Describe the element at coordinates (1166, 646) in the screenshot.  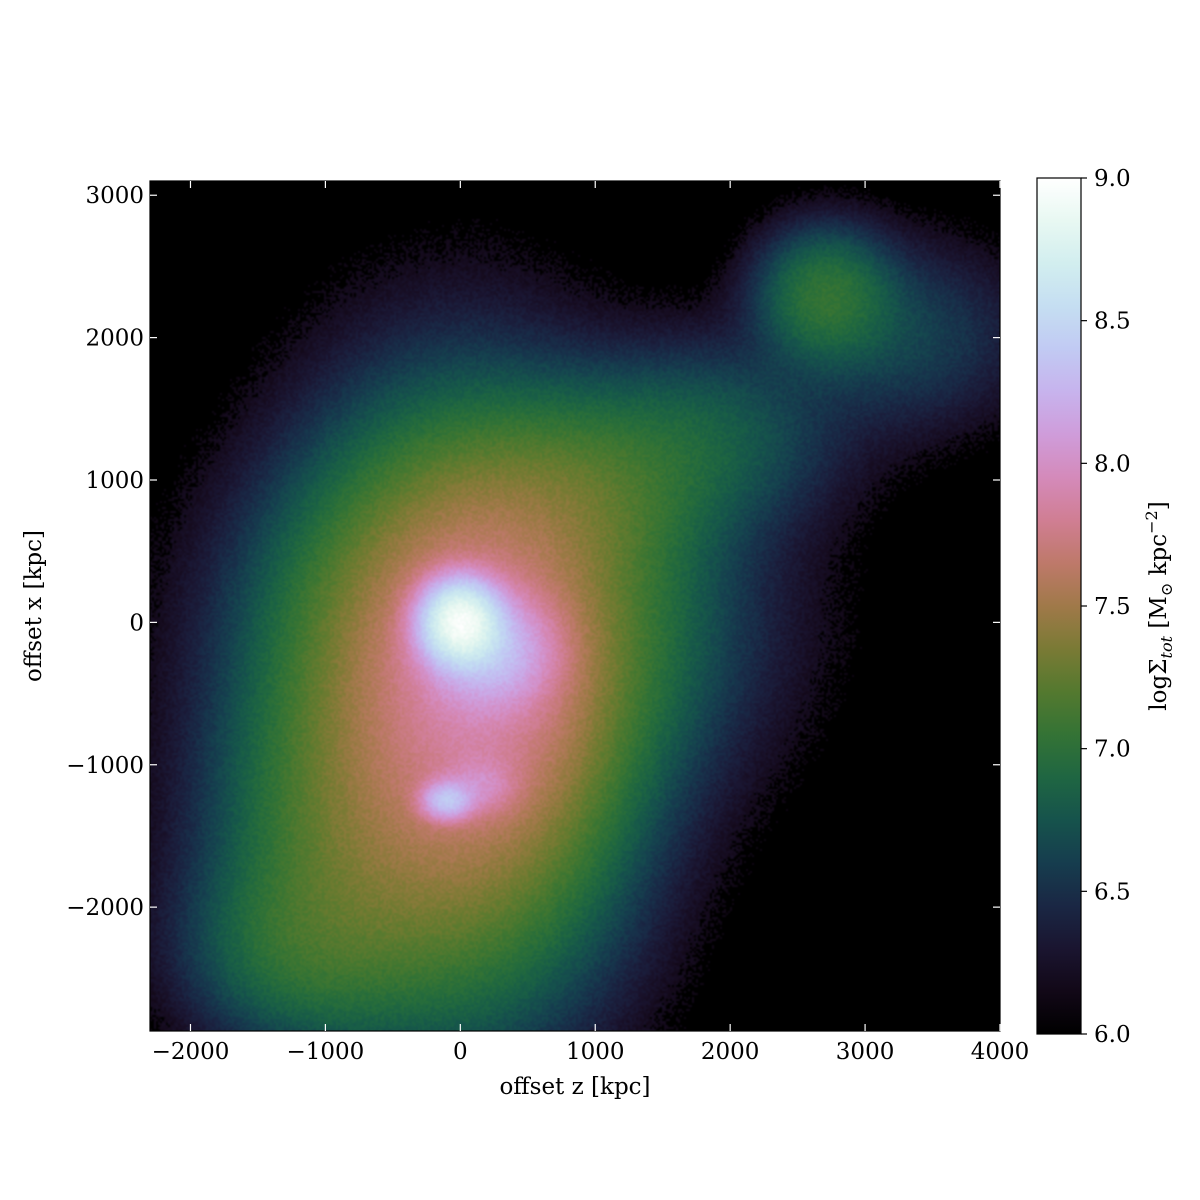
I see `colorbar-label-subscript: tot` at that location.